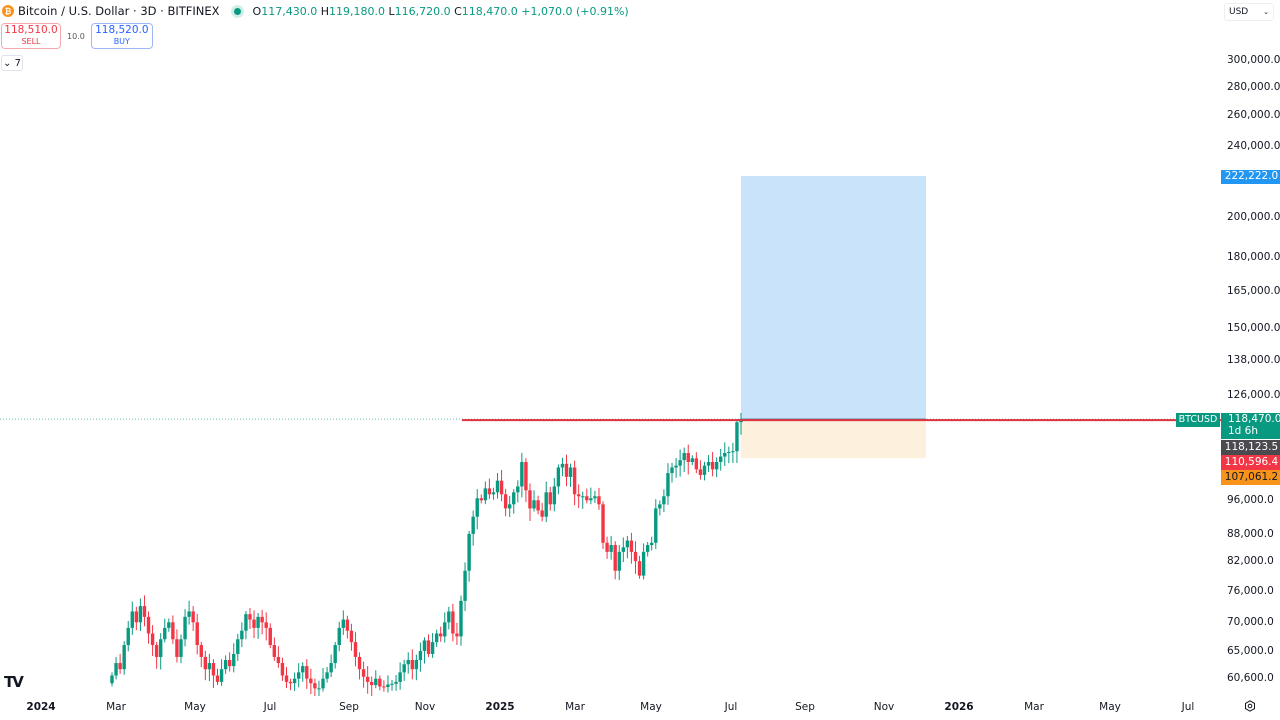 This screenshot has width=1280, height=720. What do you see at coordinates (1250, 706) in the screenshot?
I see `settings-icon` at bounding box center [1250, 706].